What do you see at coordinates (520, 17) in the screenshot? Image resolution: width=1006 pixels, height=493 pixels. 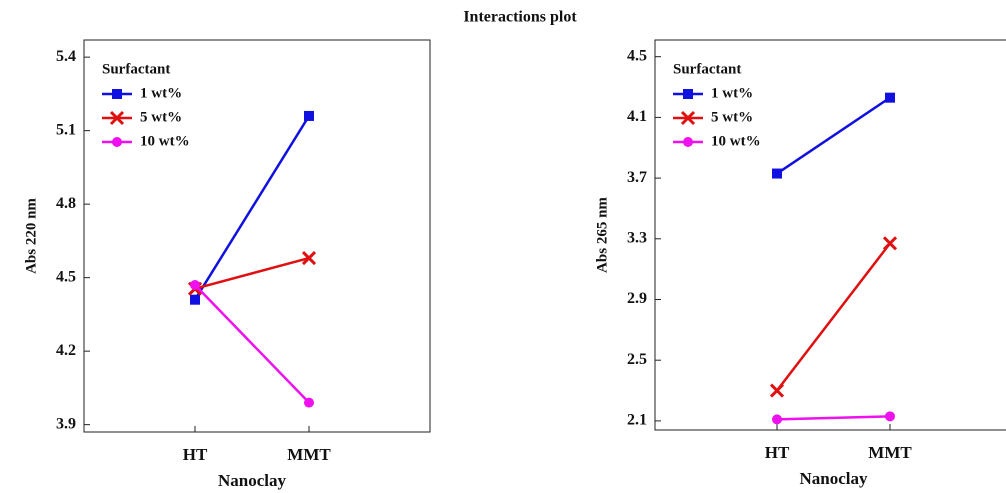 I see `figure-title: Interactions plot` at bounding box center [520, 17].